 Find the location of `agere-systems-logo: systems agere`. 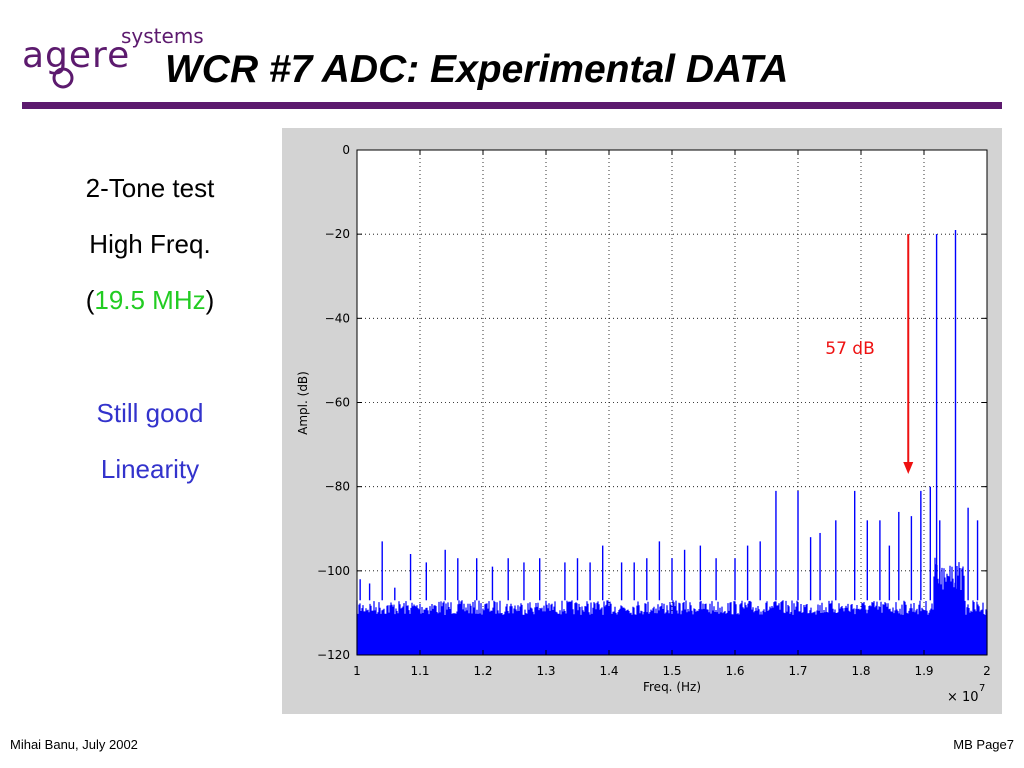

agere-systems-logo: systems agere is located at coordinates (113, 56).